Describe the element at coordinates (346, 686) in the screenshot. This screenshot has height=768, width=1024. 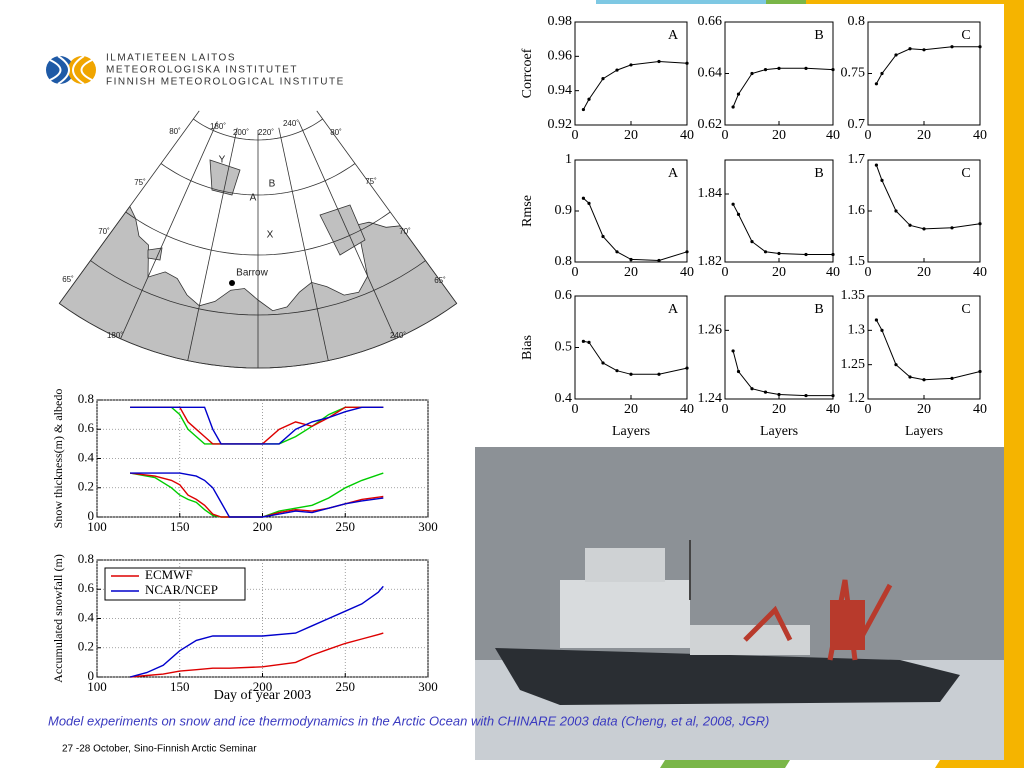
I see `x-tick-label: 250` at that location.